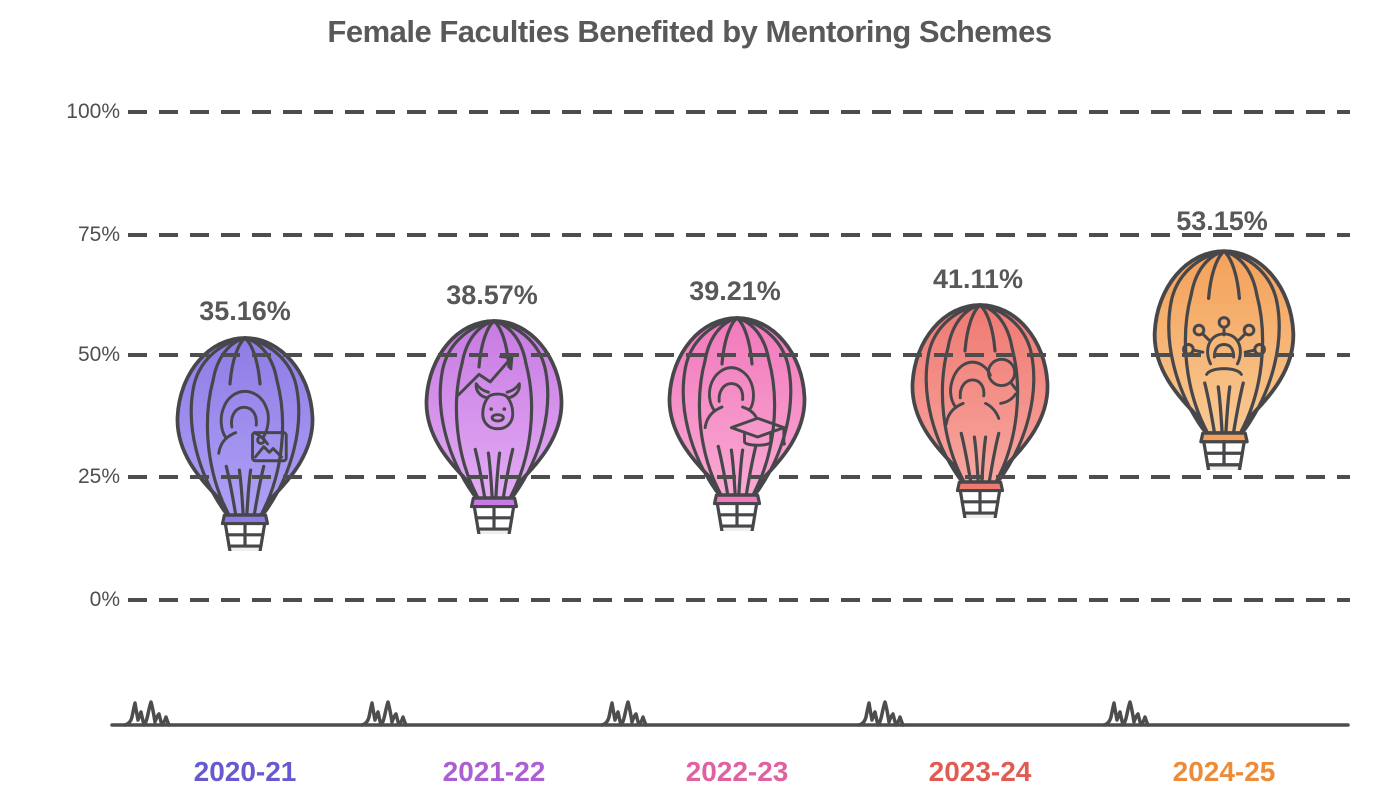  Describe the element at coordinates (245, 771) in the screenshot. I see `x-label-2020-21: 2020-21` at that location.